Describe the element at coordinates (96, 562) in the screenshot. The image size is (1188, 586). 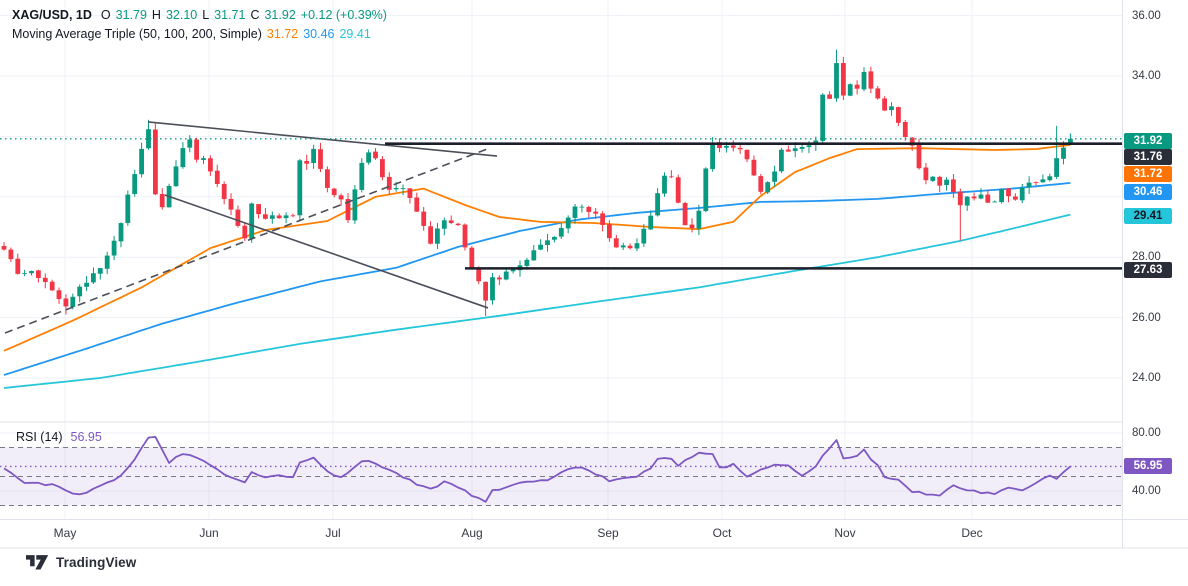
I see `tradingview-brand-text: TradingView` at that location.